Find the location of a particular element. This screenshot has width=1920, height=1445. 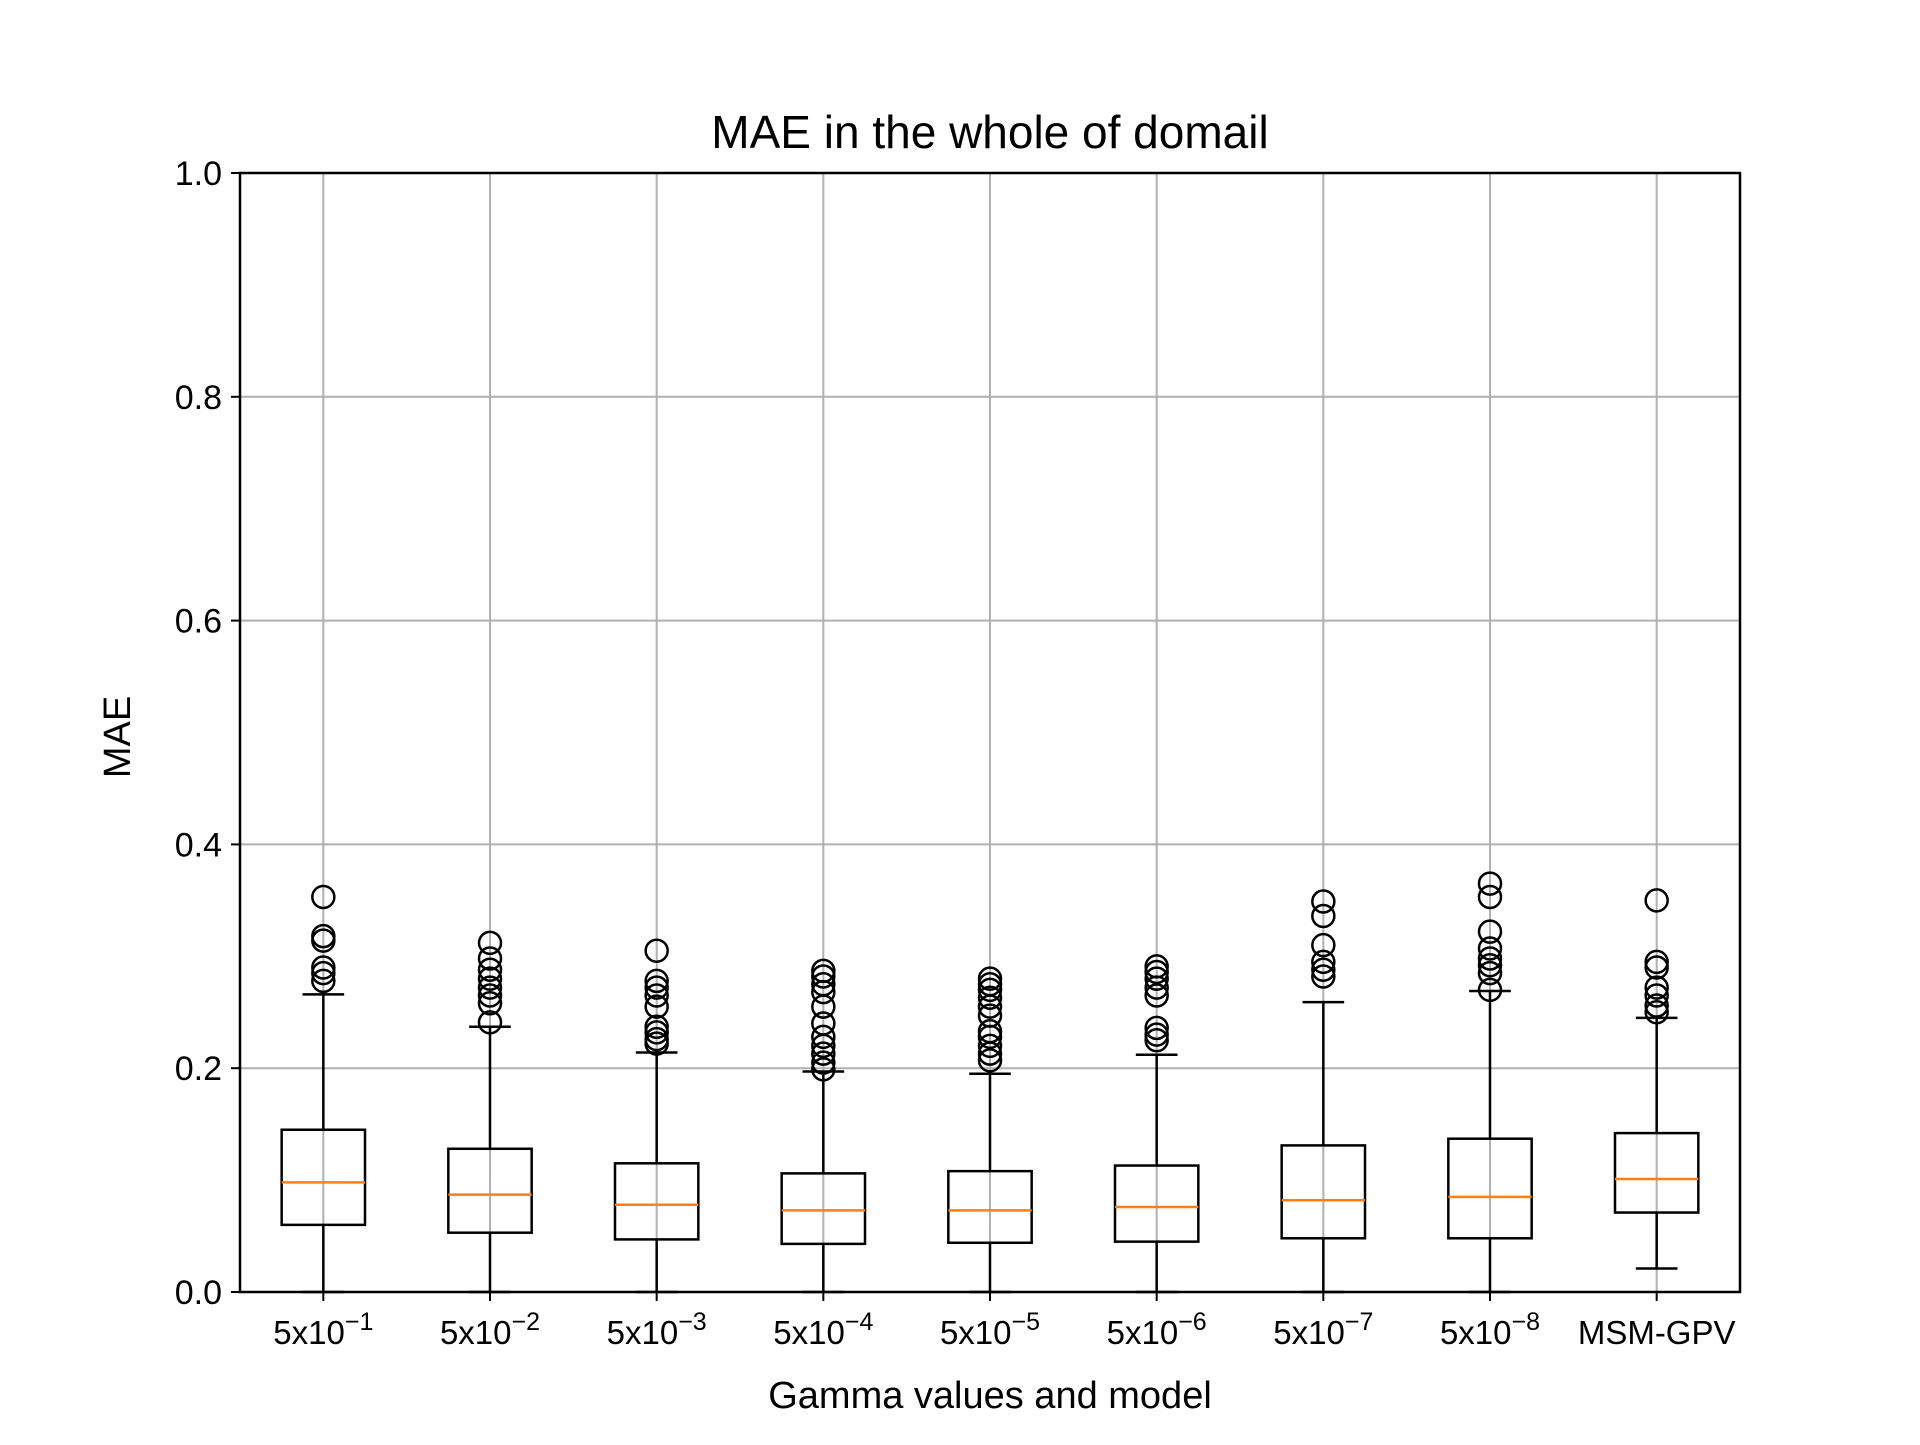

x-tick-exponent: −3 is located at coordinates (692, 1322).